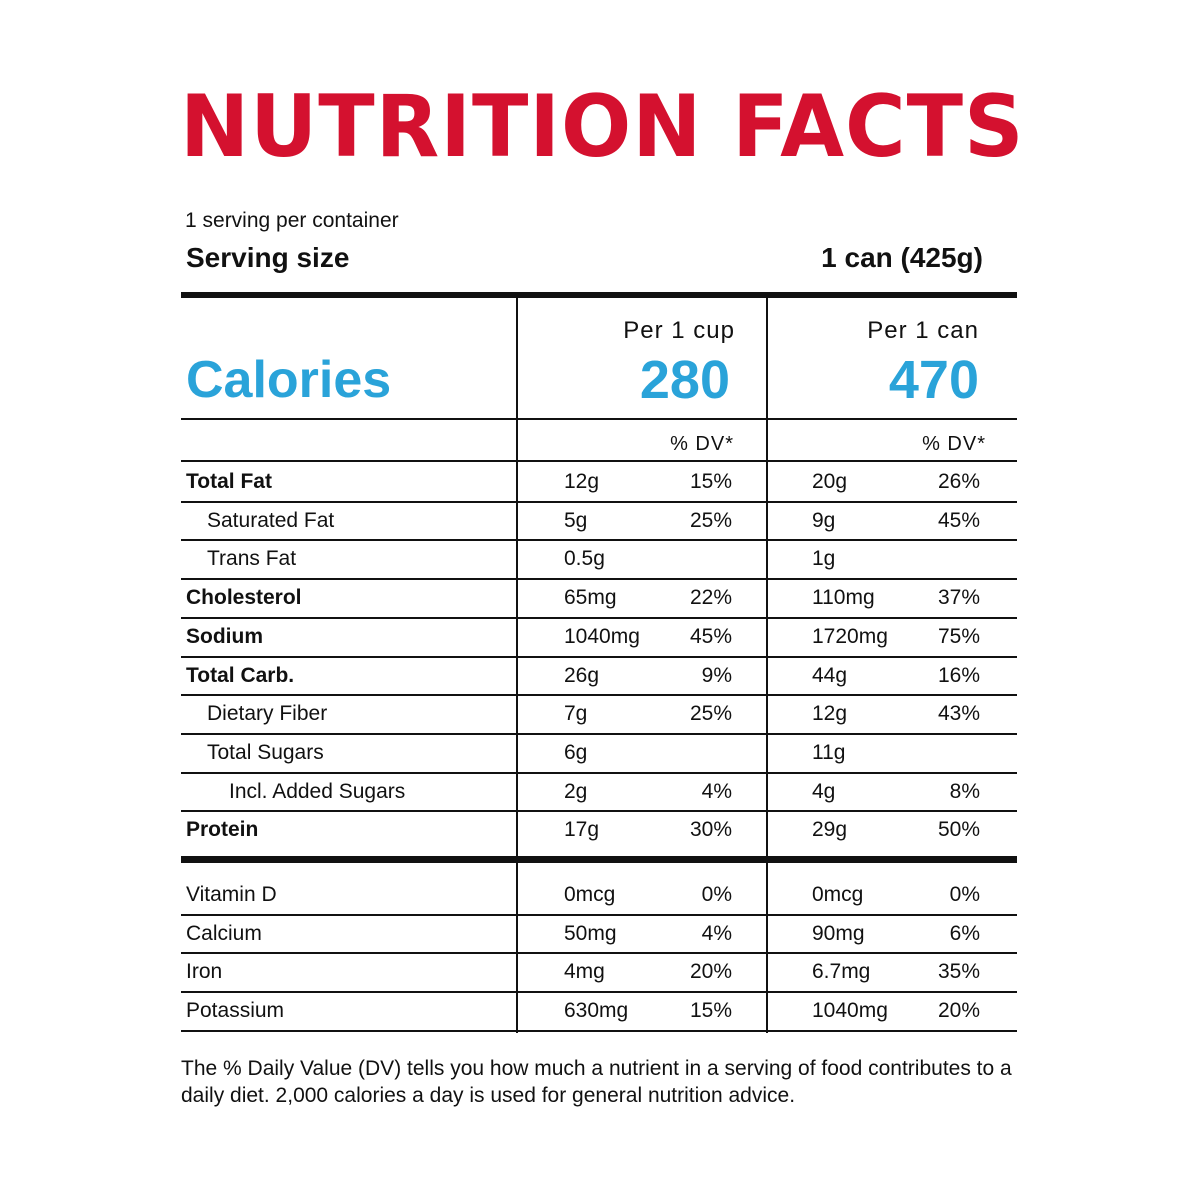 This screenshot has width=1200, height=1200. What do you see at coordinates (958, 830) in the screenshot?
I see `dv-per-can: 50%` at bounding box center [958, 830].